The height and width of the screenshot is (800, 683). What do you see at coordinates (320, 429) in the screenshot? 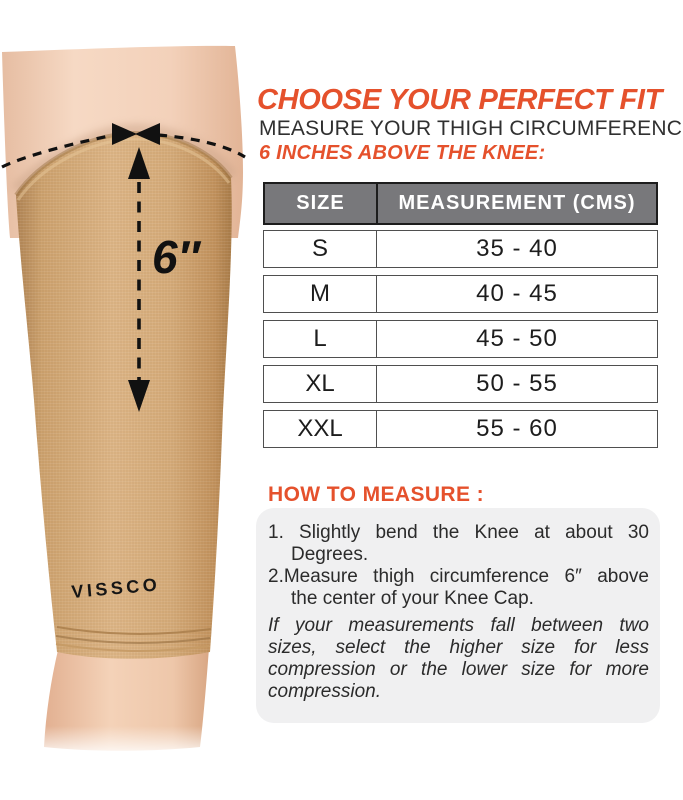
I see `size-cell: XXL` at bounding box center [320, 429].